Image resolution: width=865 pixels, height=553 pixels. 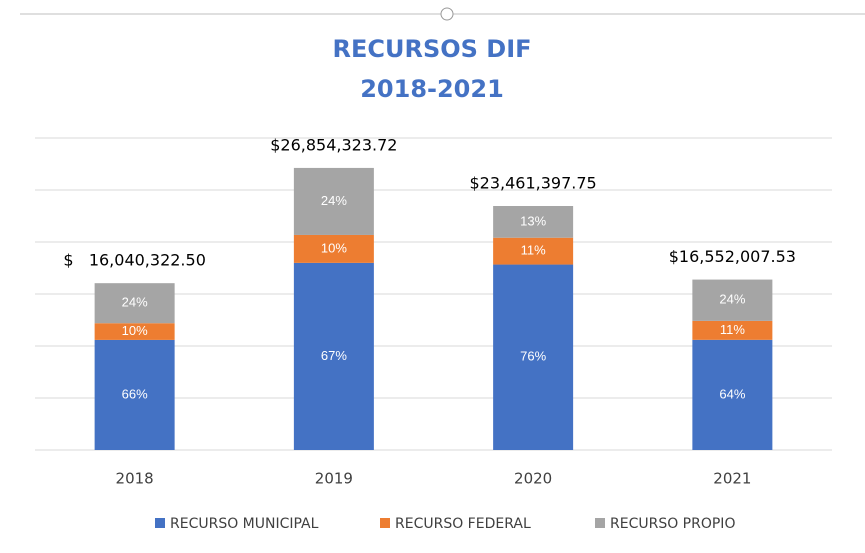 What do you see at coordinates (135, 479) in the screenshot?
I see `x-tick-label: 2018` at bounding box center [135, 479].